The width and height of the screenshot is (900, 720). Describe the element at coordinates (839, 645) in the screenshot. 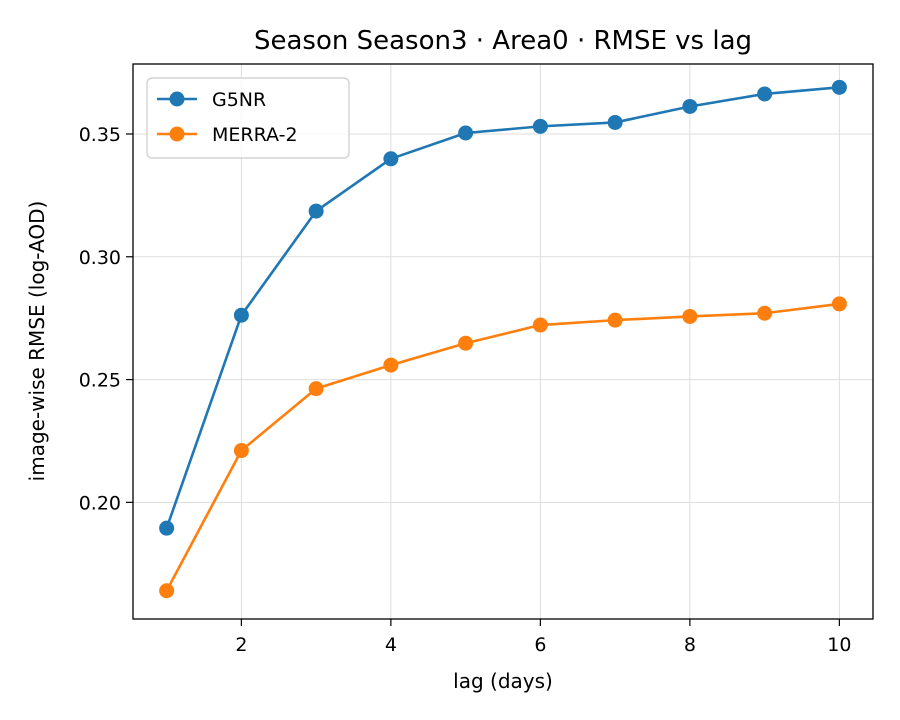

I see `x-tick-label: 10` at that location.